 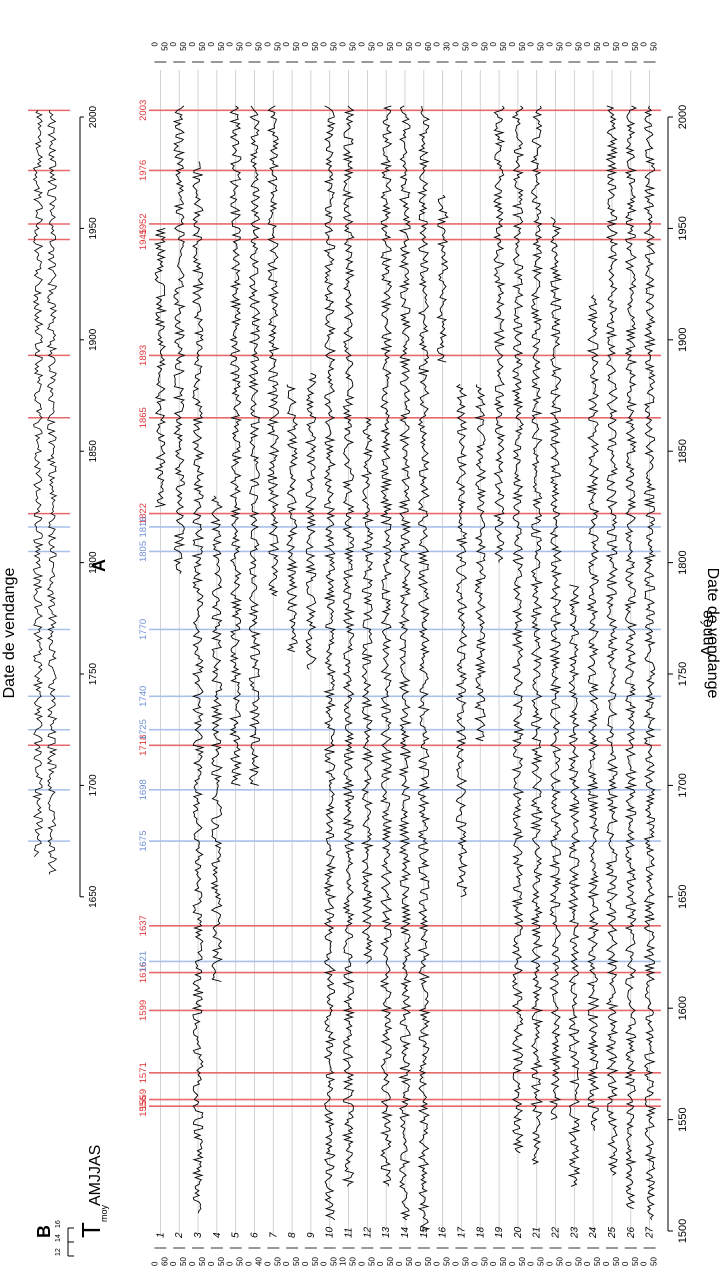 What do you see at coordinates (143, 696) in the screenshot?
I see `cool-year-label: 1740` at bounding box center [143, 696].